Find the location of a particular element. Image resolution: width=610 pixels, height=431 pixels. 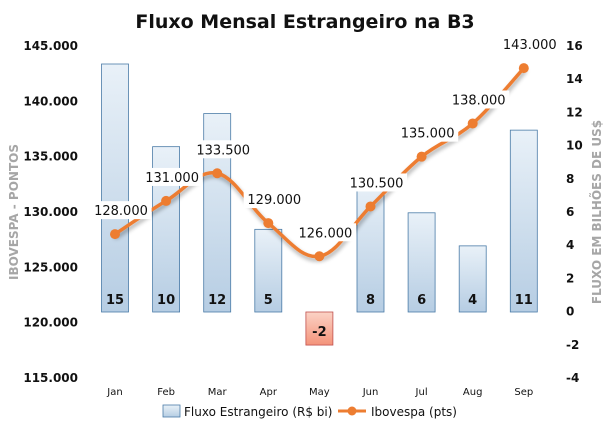

y-axis-left-title: IBOVESPA - PONTOS is located at coordinates (14, 212).